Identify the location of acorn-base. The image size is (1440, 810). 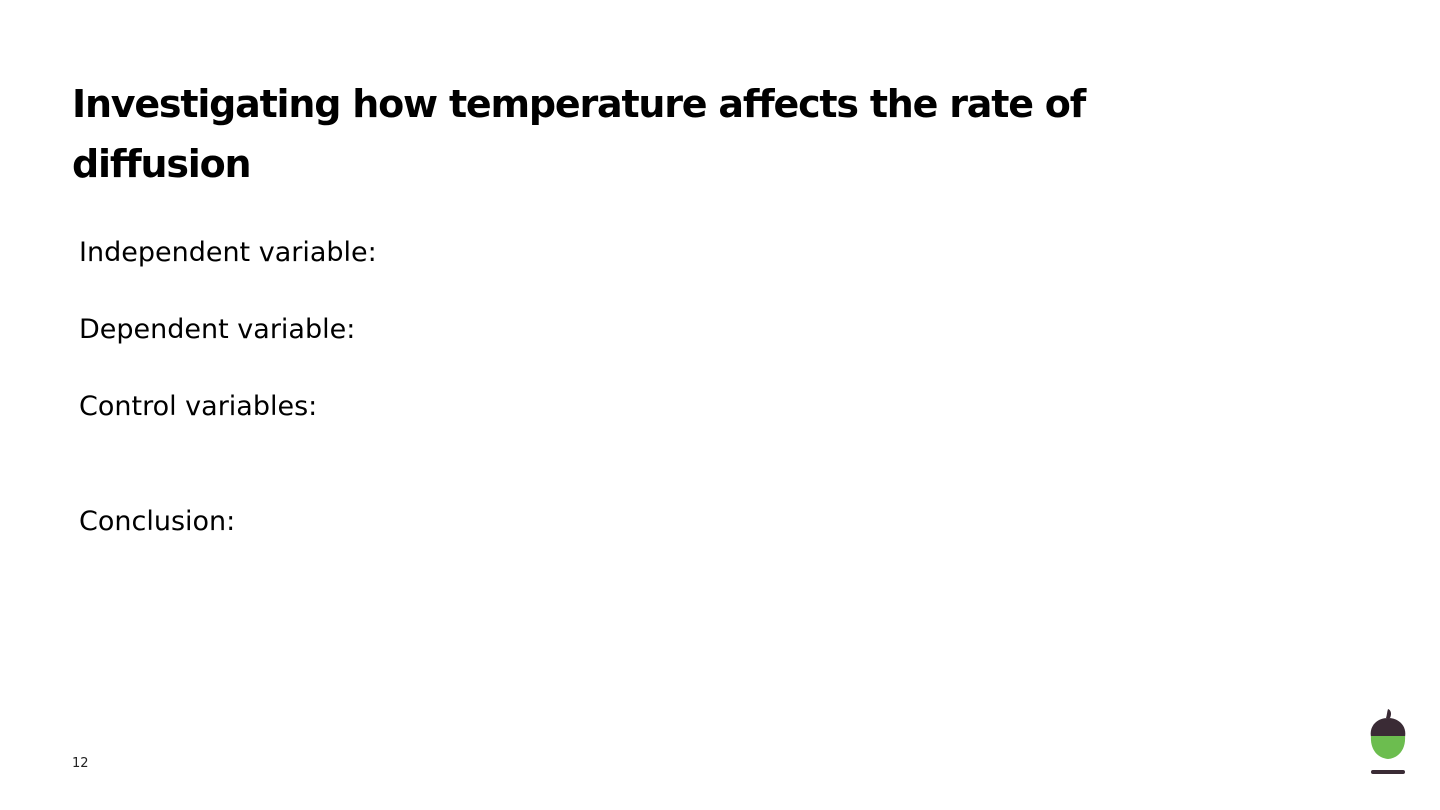
(1388, 772).